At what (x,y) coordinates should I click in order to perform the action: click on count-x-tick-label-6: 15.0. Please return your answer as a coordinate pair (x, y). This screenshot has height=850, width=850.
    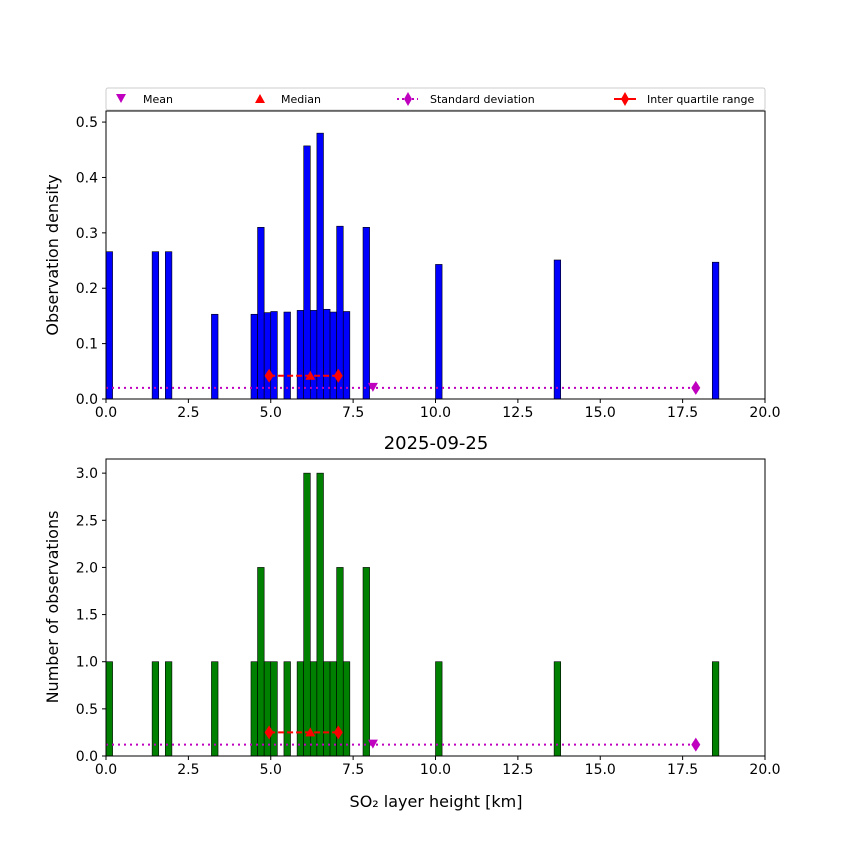
    Looking at the image, I should click on (600, 770).